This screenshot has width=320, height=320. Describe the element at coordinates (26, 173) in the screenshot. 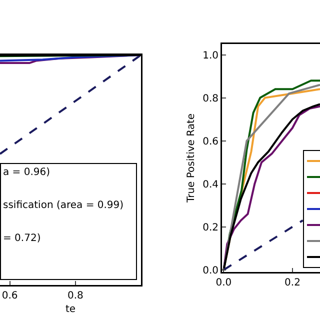

I see `annotation: a = 0.96)` at that location.